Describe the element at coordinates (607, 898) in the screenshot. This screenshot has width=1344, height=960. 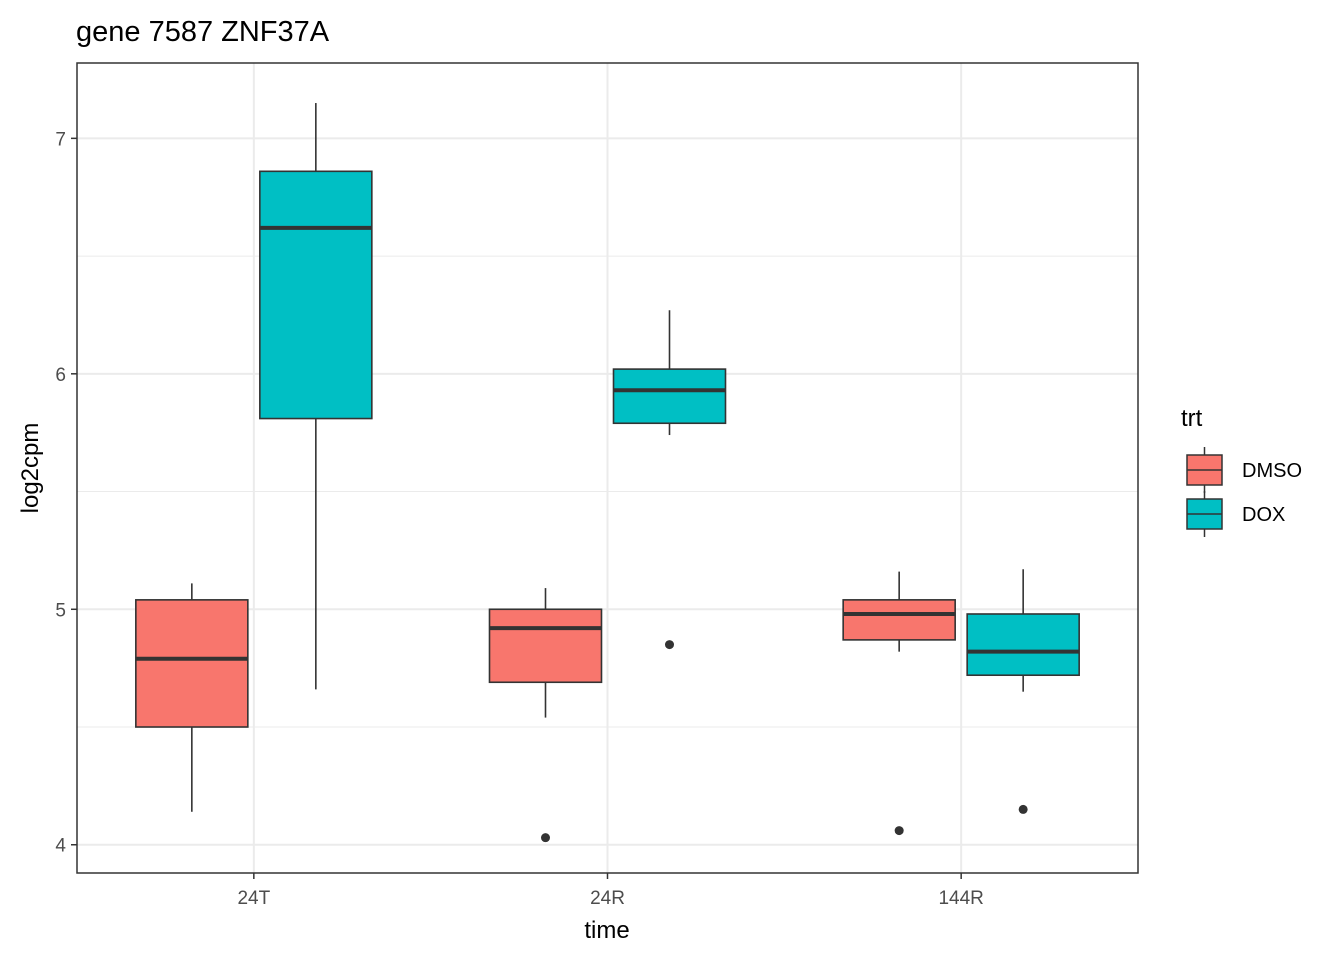
I see `x-tick-label: 24R` at that location.